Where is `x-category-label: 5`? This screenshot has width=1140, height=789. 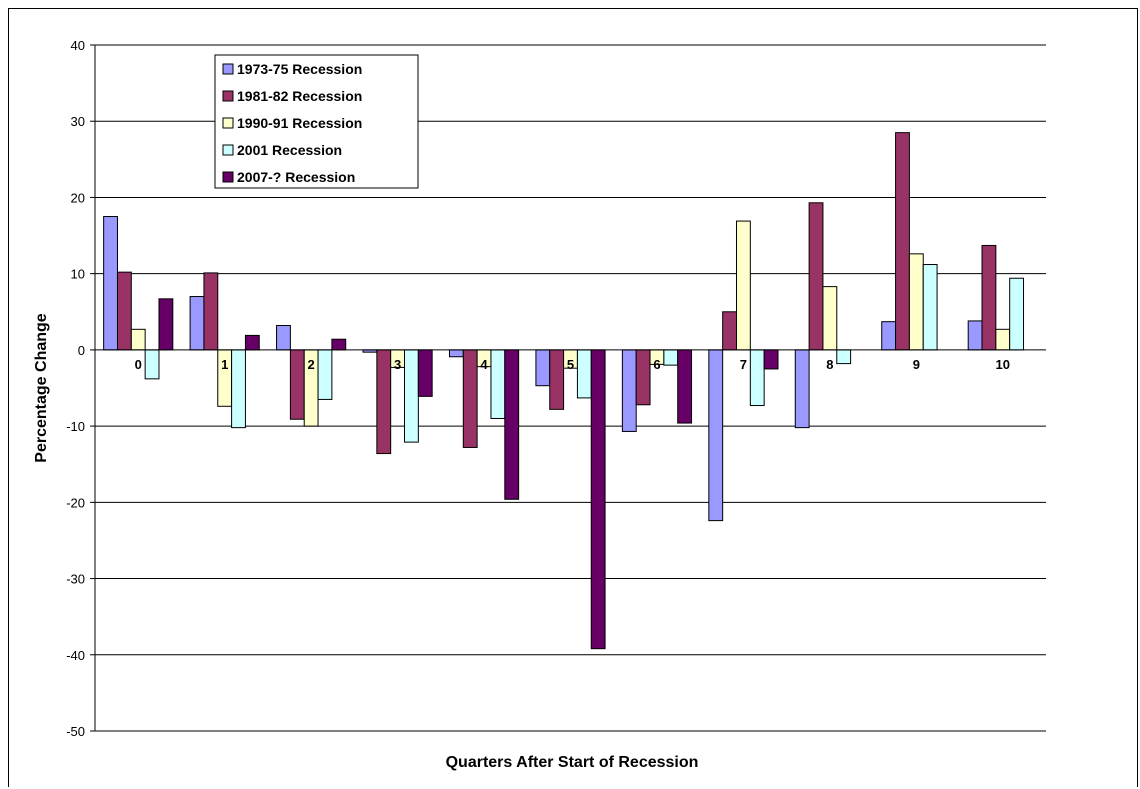 x-category-label: 5 is located at coordinates (570, 364).